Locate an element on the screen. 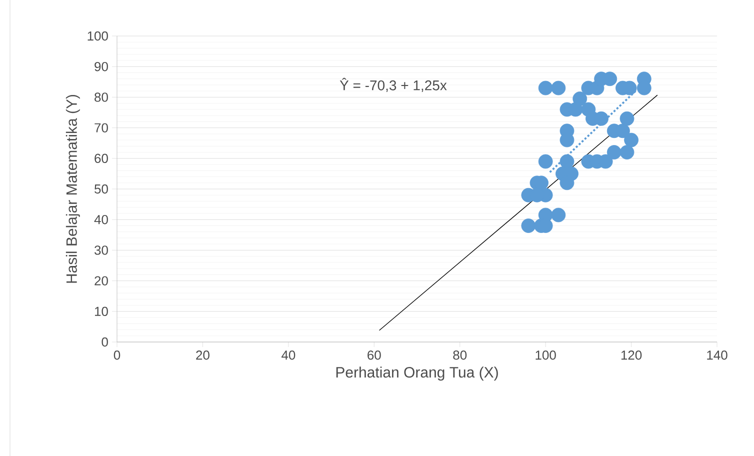  x-tick-label: 80 is located at coordinates (460, 355).